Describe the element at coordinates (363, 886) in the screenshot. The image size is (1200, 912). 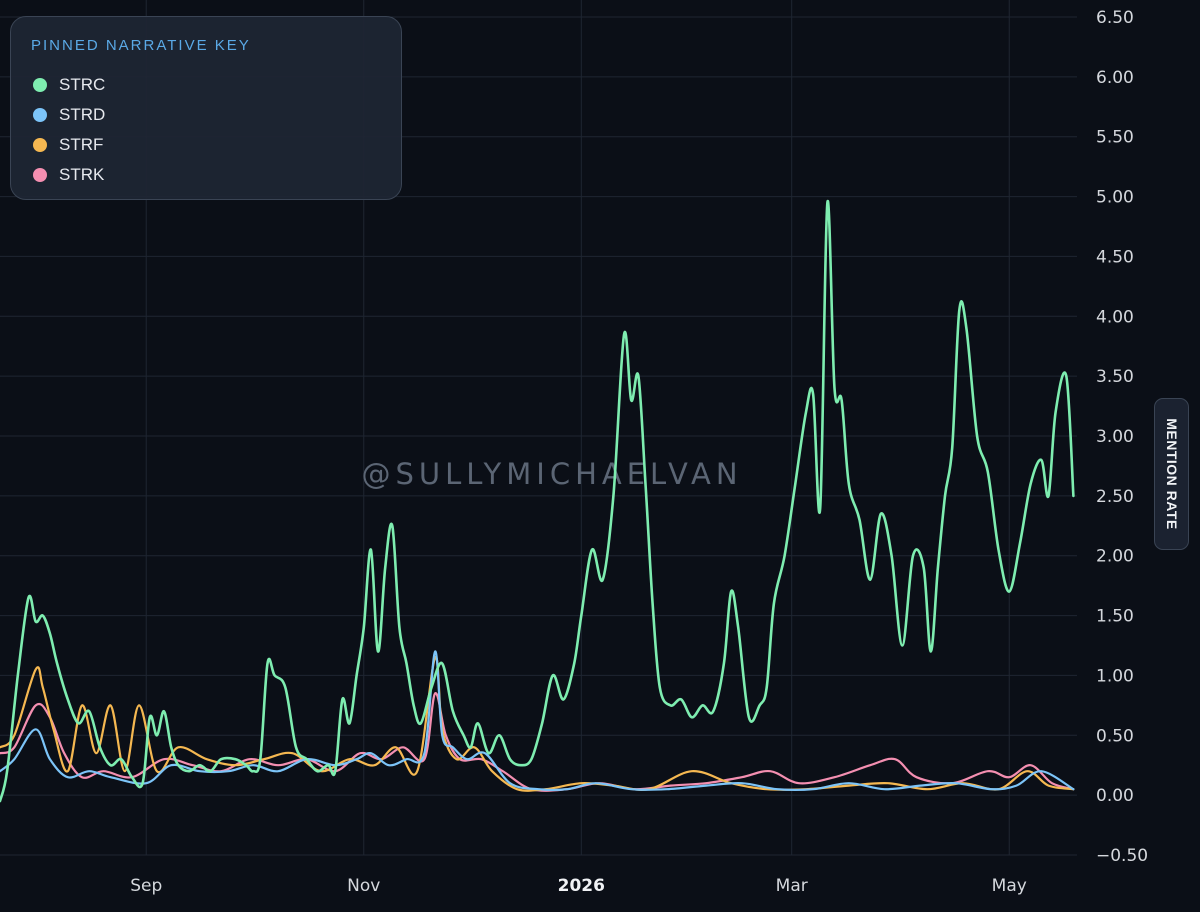
I see `x-tick-label: Nov` at that location.